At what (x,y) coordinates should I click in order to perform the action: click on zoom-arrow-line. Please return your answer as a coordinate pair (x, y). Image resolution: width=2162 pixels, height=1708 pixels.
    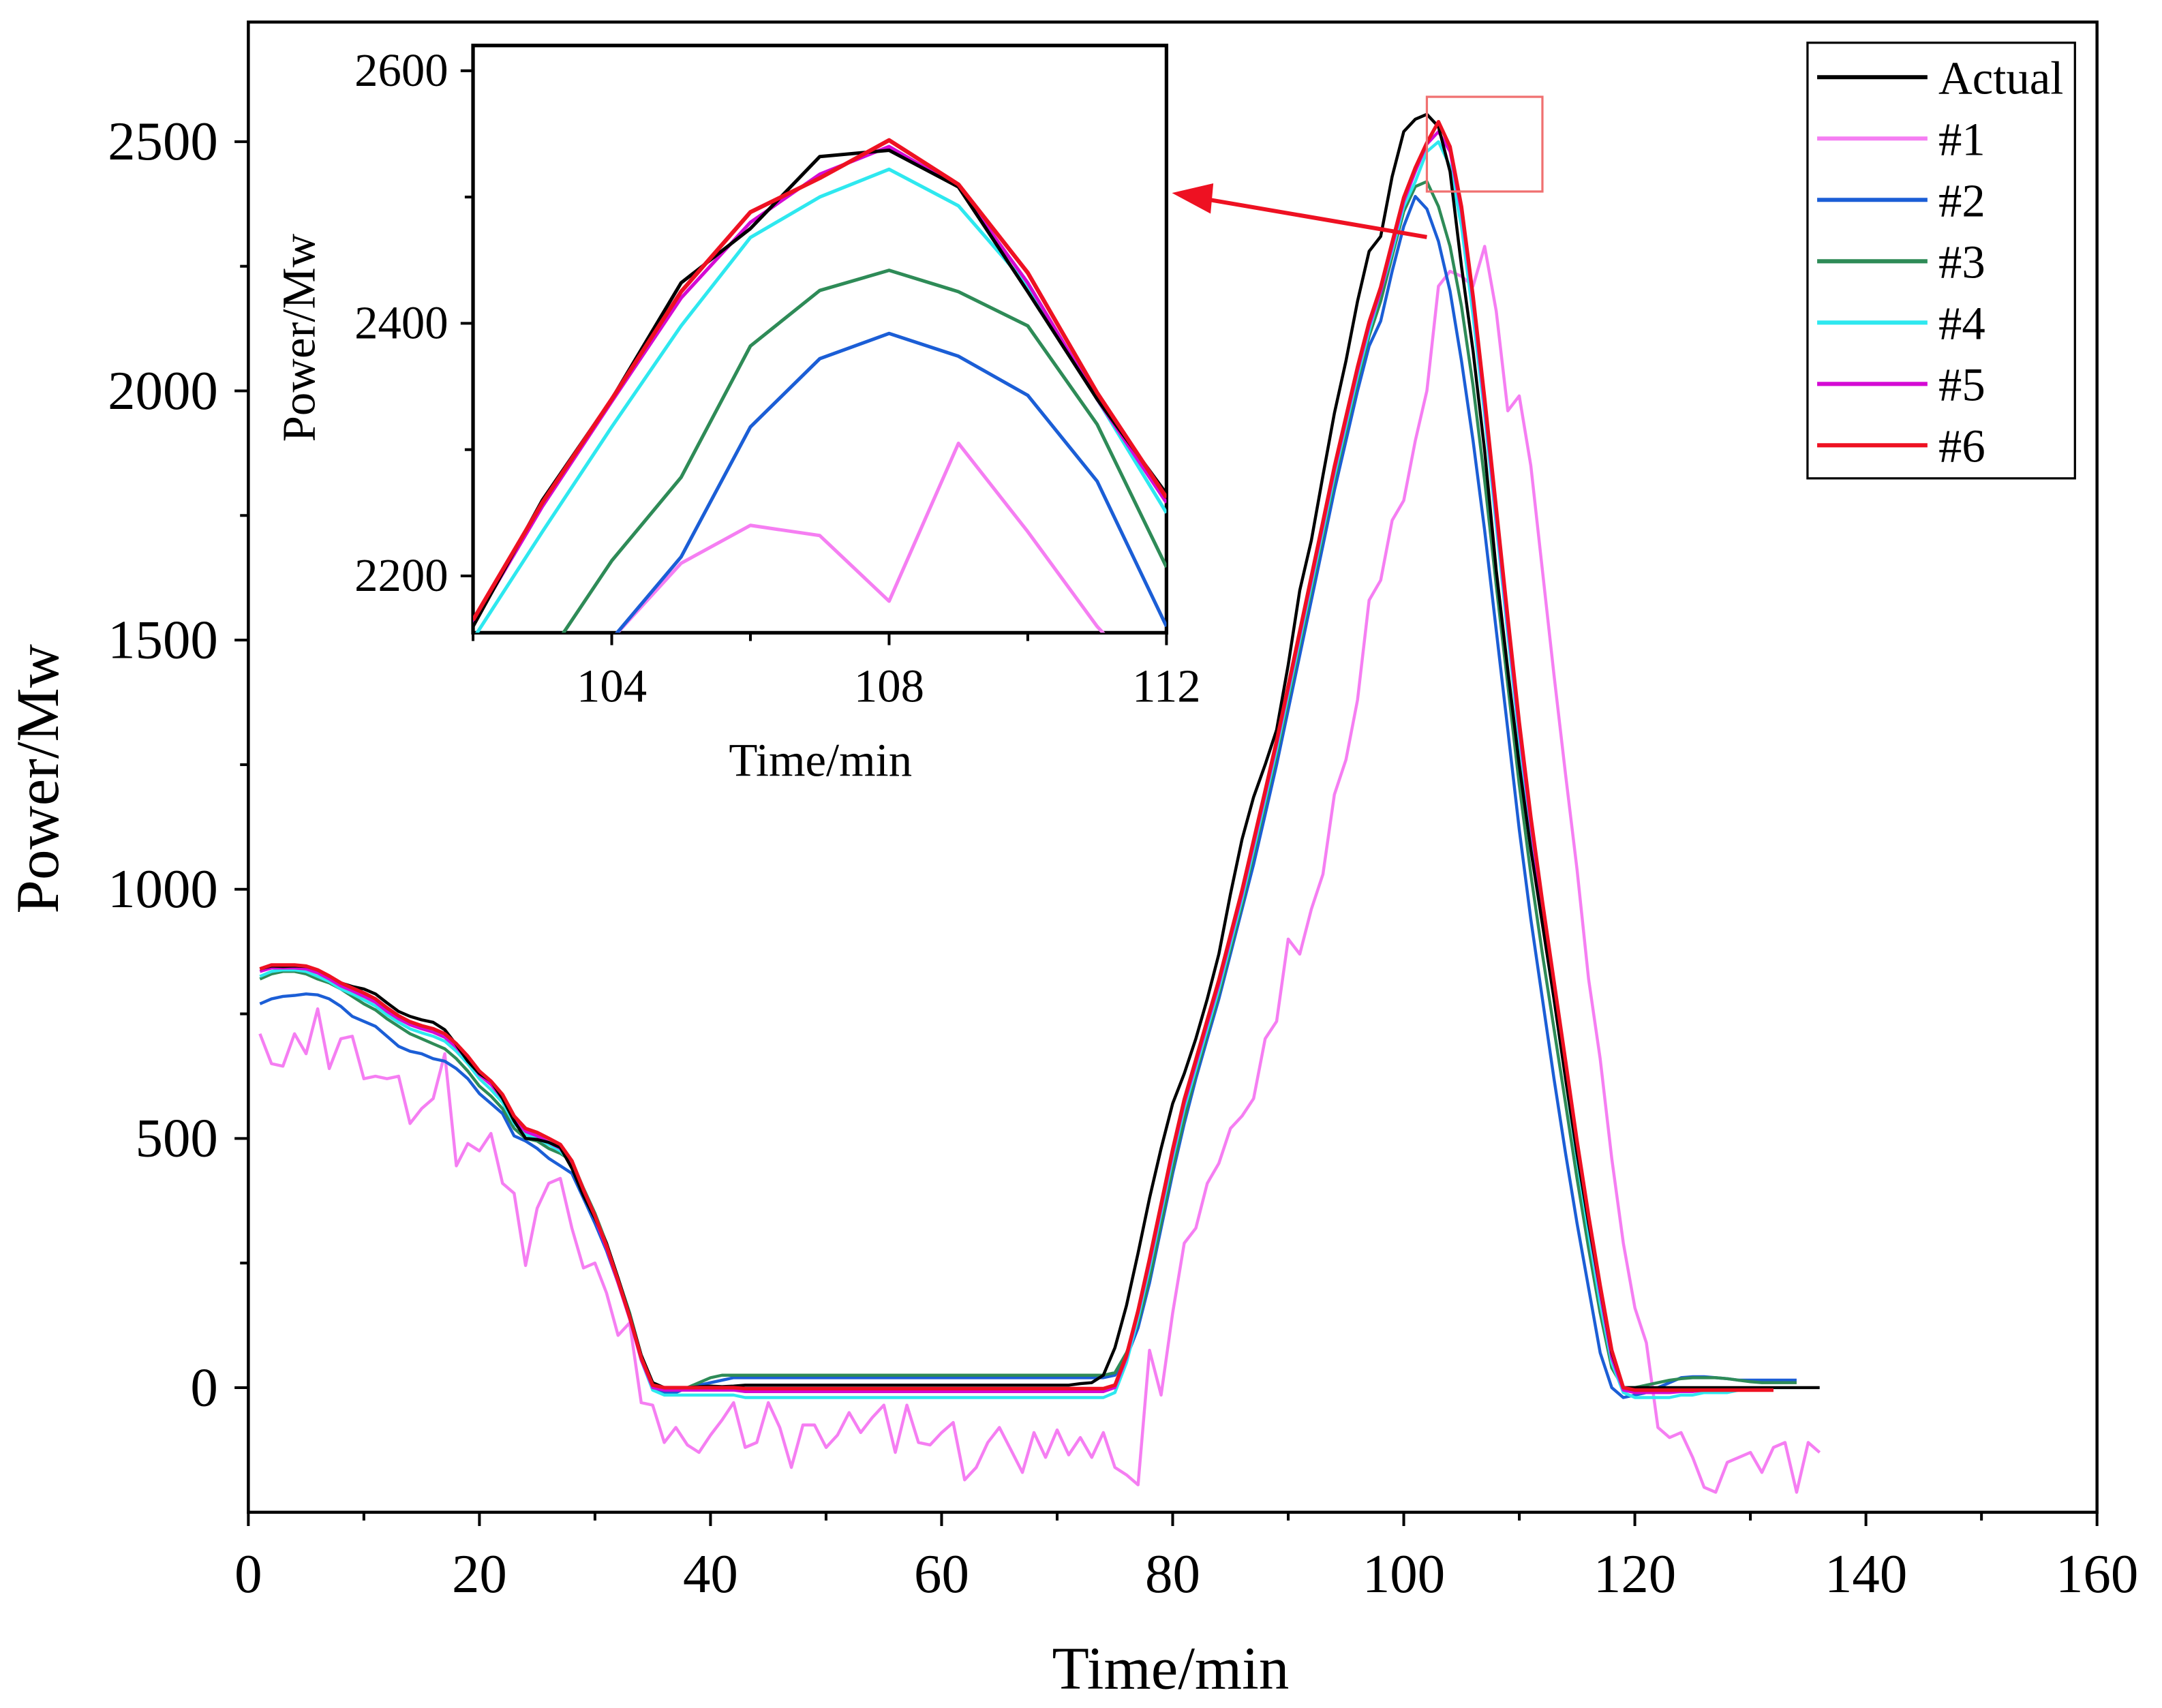
    Looking at the image, I should click on (1314, 217).